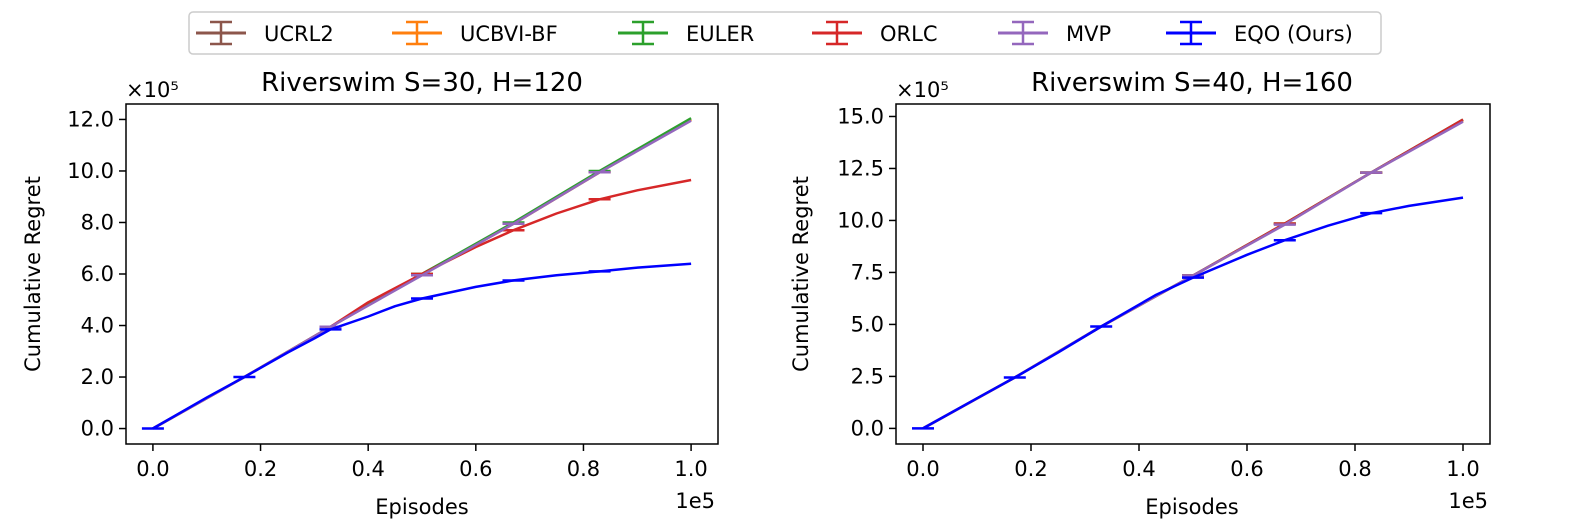 The image size is (1578, 526). Describe the element at coordinates (1192, 83) in the screenshot. I see `chart-title: Riverswim S=40, H=160` at that location.